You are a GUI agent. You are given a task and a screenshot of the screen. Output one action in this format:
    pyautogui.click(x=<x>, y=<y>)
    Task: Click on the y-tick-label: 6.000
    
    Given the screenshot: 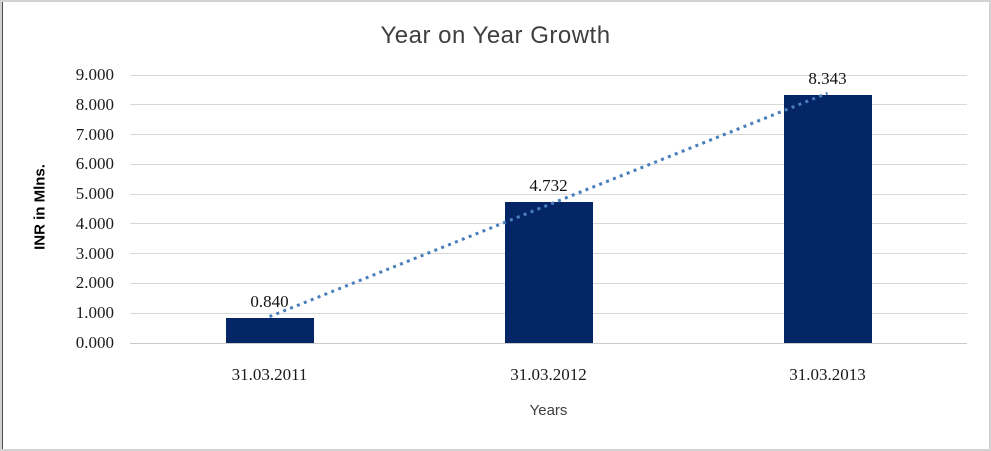 What is the action you would take?
    pyautogui.click(x=94, y=164)
    